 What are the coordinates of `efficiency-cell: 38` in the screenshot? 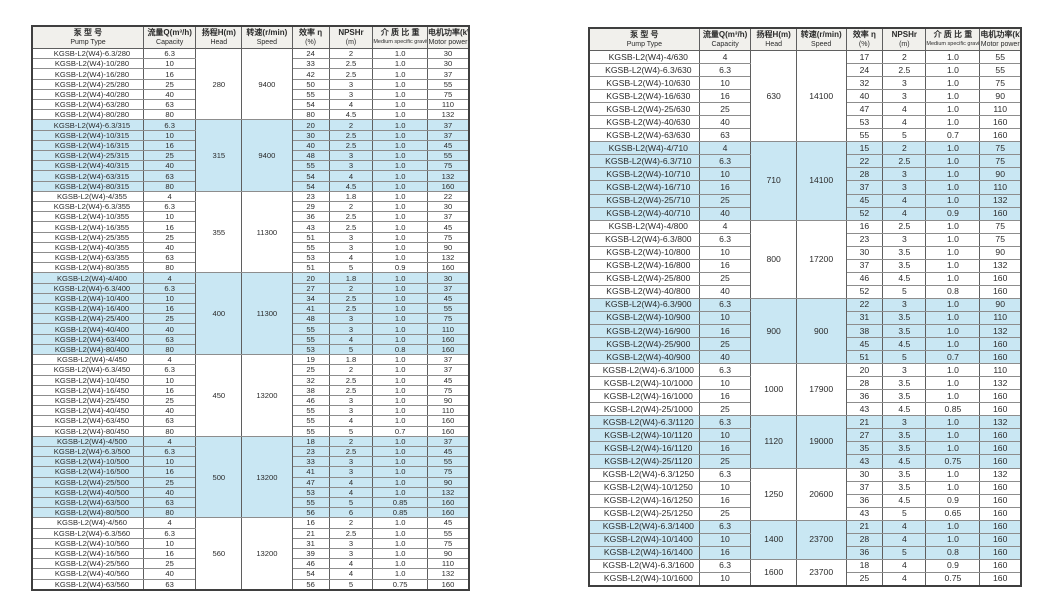 It's located at (864, 331).